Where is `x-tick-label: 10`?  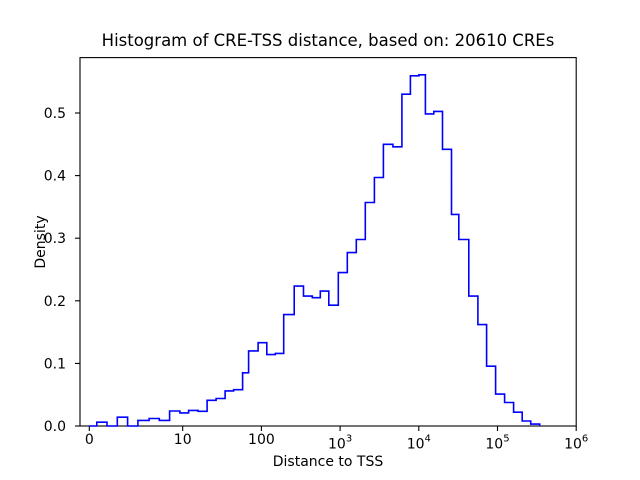 x-tick-label: 10 is located at coordinates (183, 440).